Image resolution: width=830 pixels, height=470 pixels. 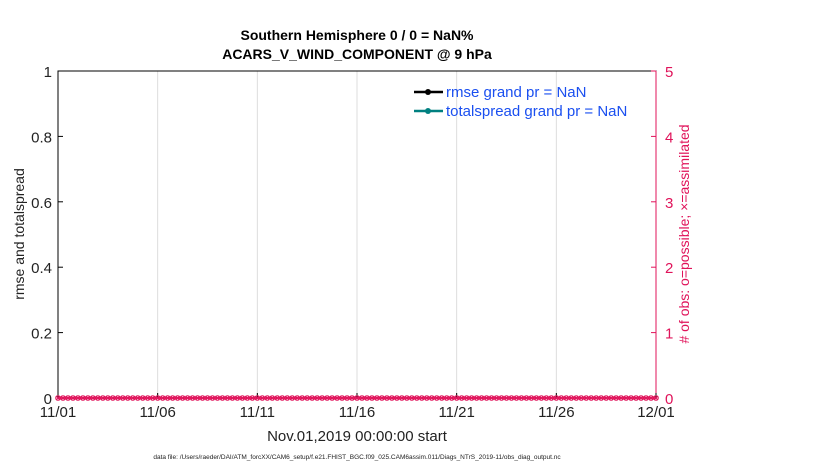 I want to click on x-tick-label: 11/06, so click(x=157, y=412).